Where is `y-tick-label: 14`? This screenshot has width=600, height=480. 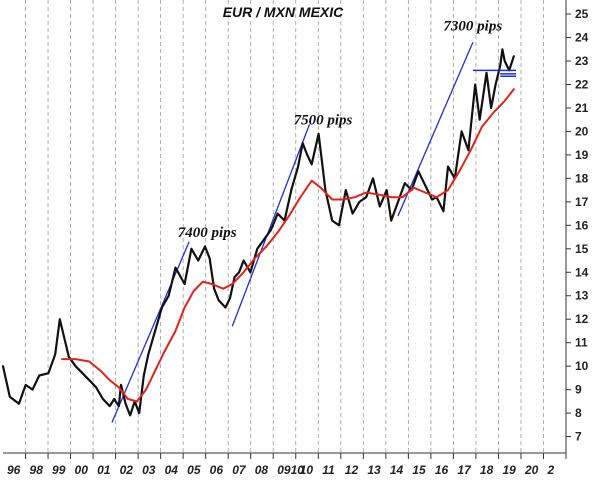 y-tick-label: 14 is located at coordinates (582, 272).